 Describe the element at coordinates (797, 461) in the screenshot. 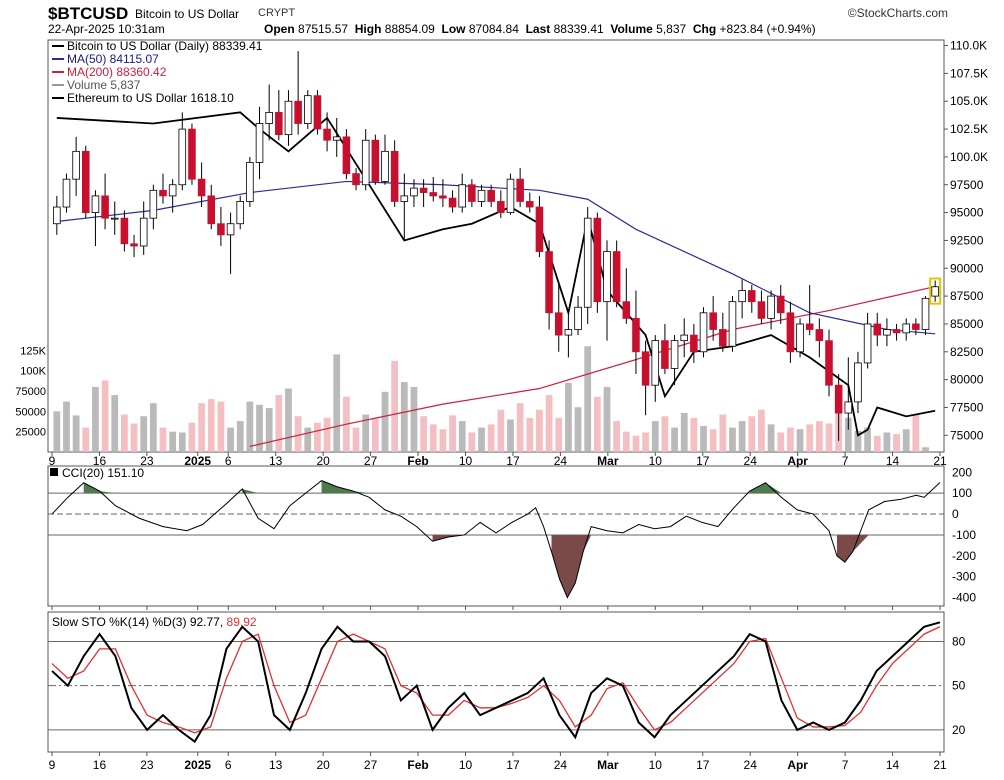

I see `x-tick-label: Apr` at that location.